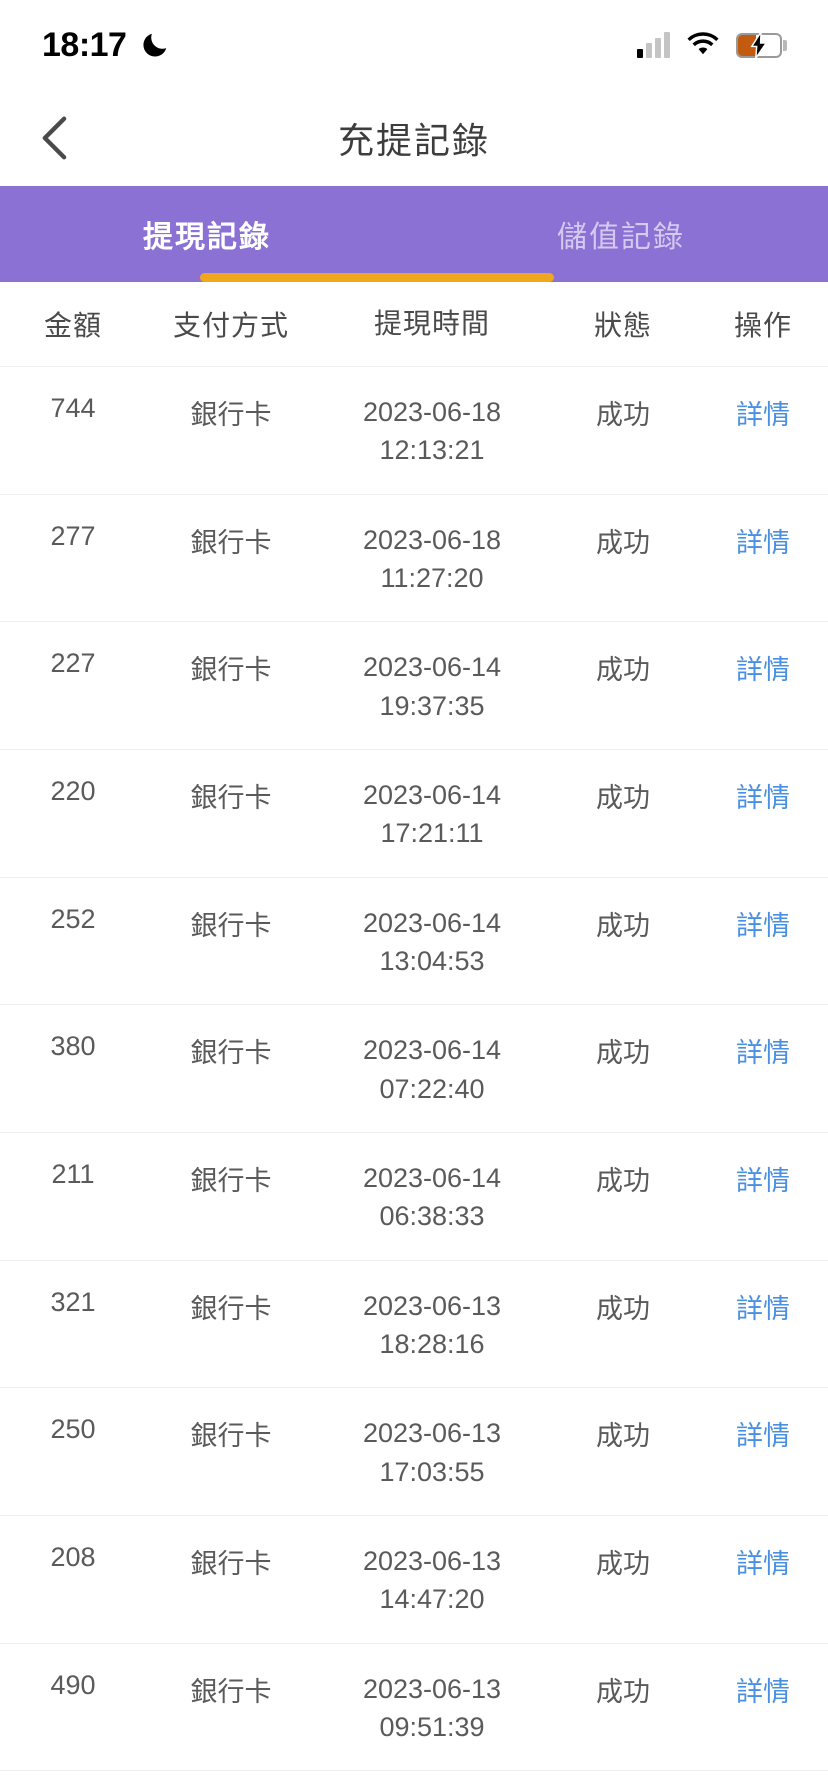 The height and width of the screenshot is (1792, 828). I want to click on column-header-method: 支付方式, so click(230, 325).